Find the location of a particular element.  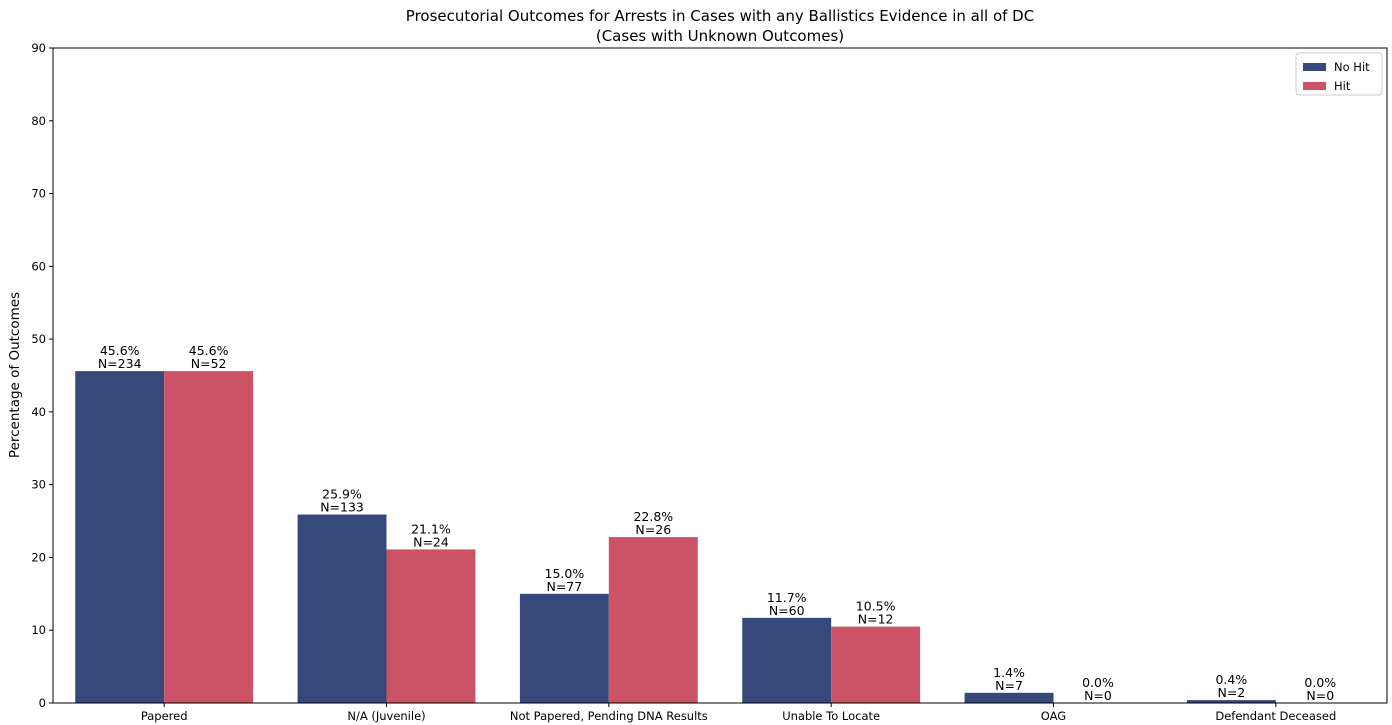

chart-subtitle: (Cases with Unknown Outcomes) is located at coordinates (720, 36).